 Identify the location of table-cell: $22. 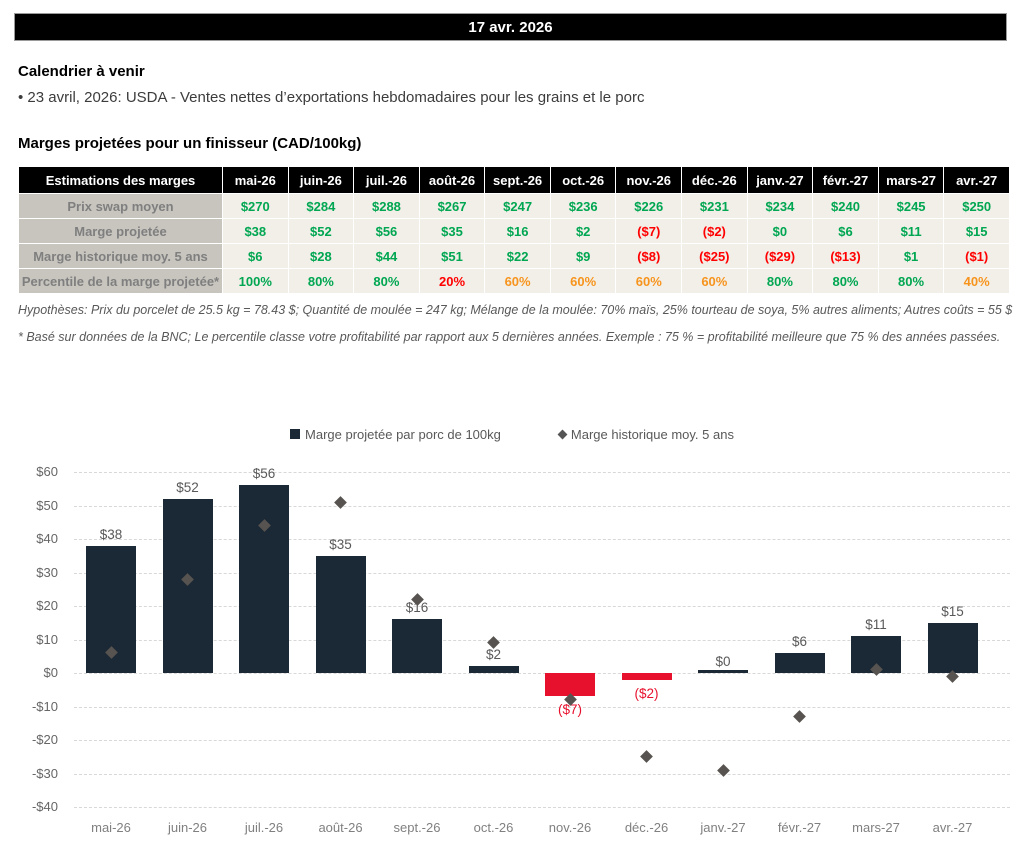
(517, 256).